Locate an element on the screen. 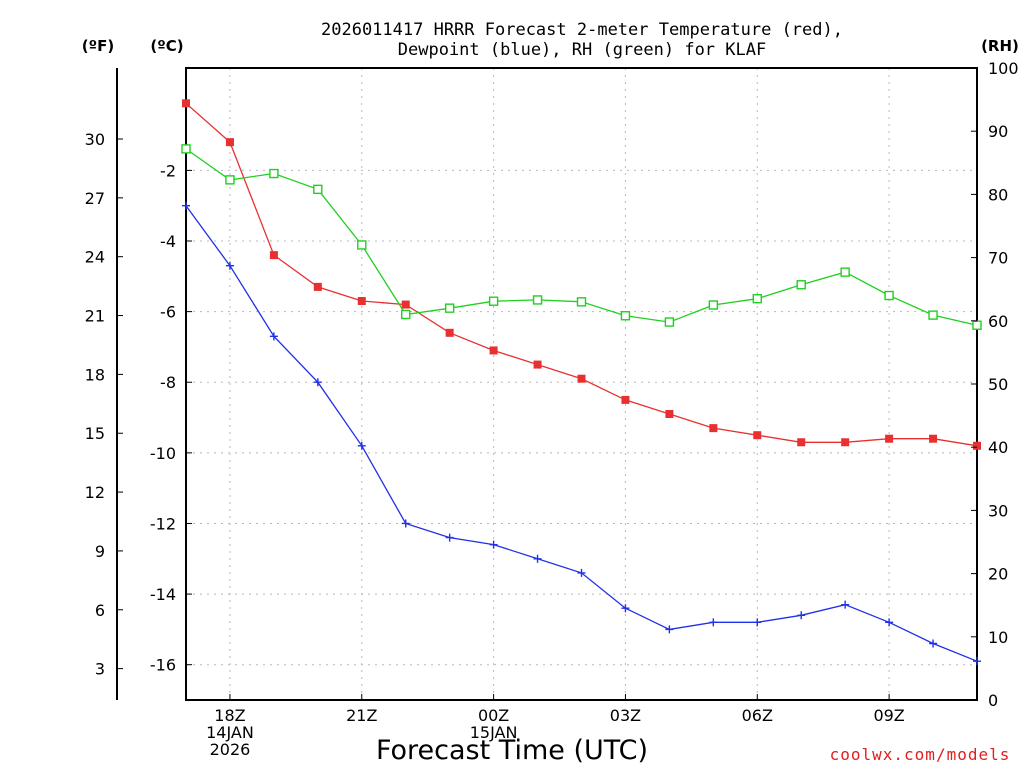 This screenshot has height=768, width=1024. rh-tick-label: 80 is located at coordinates (998, 194).